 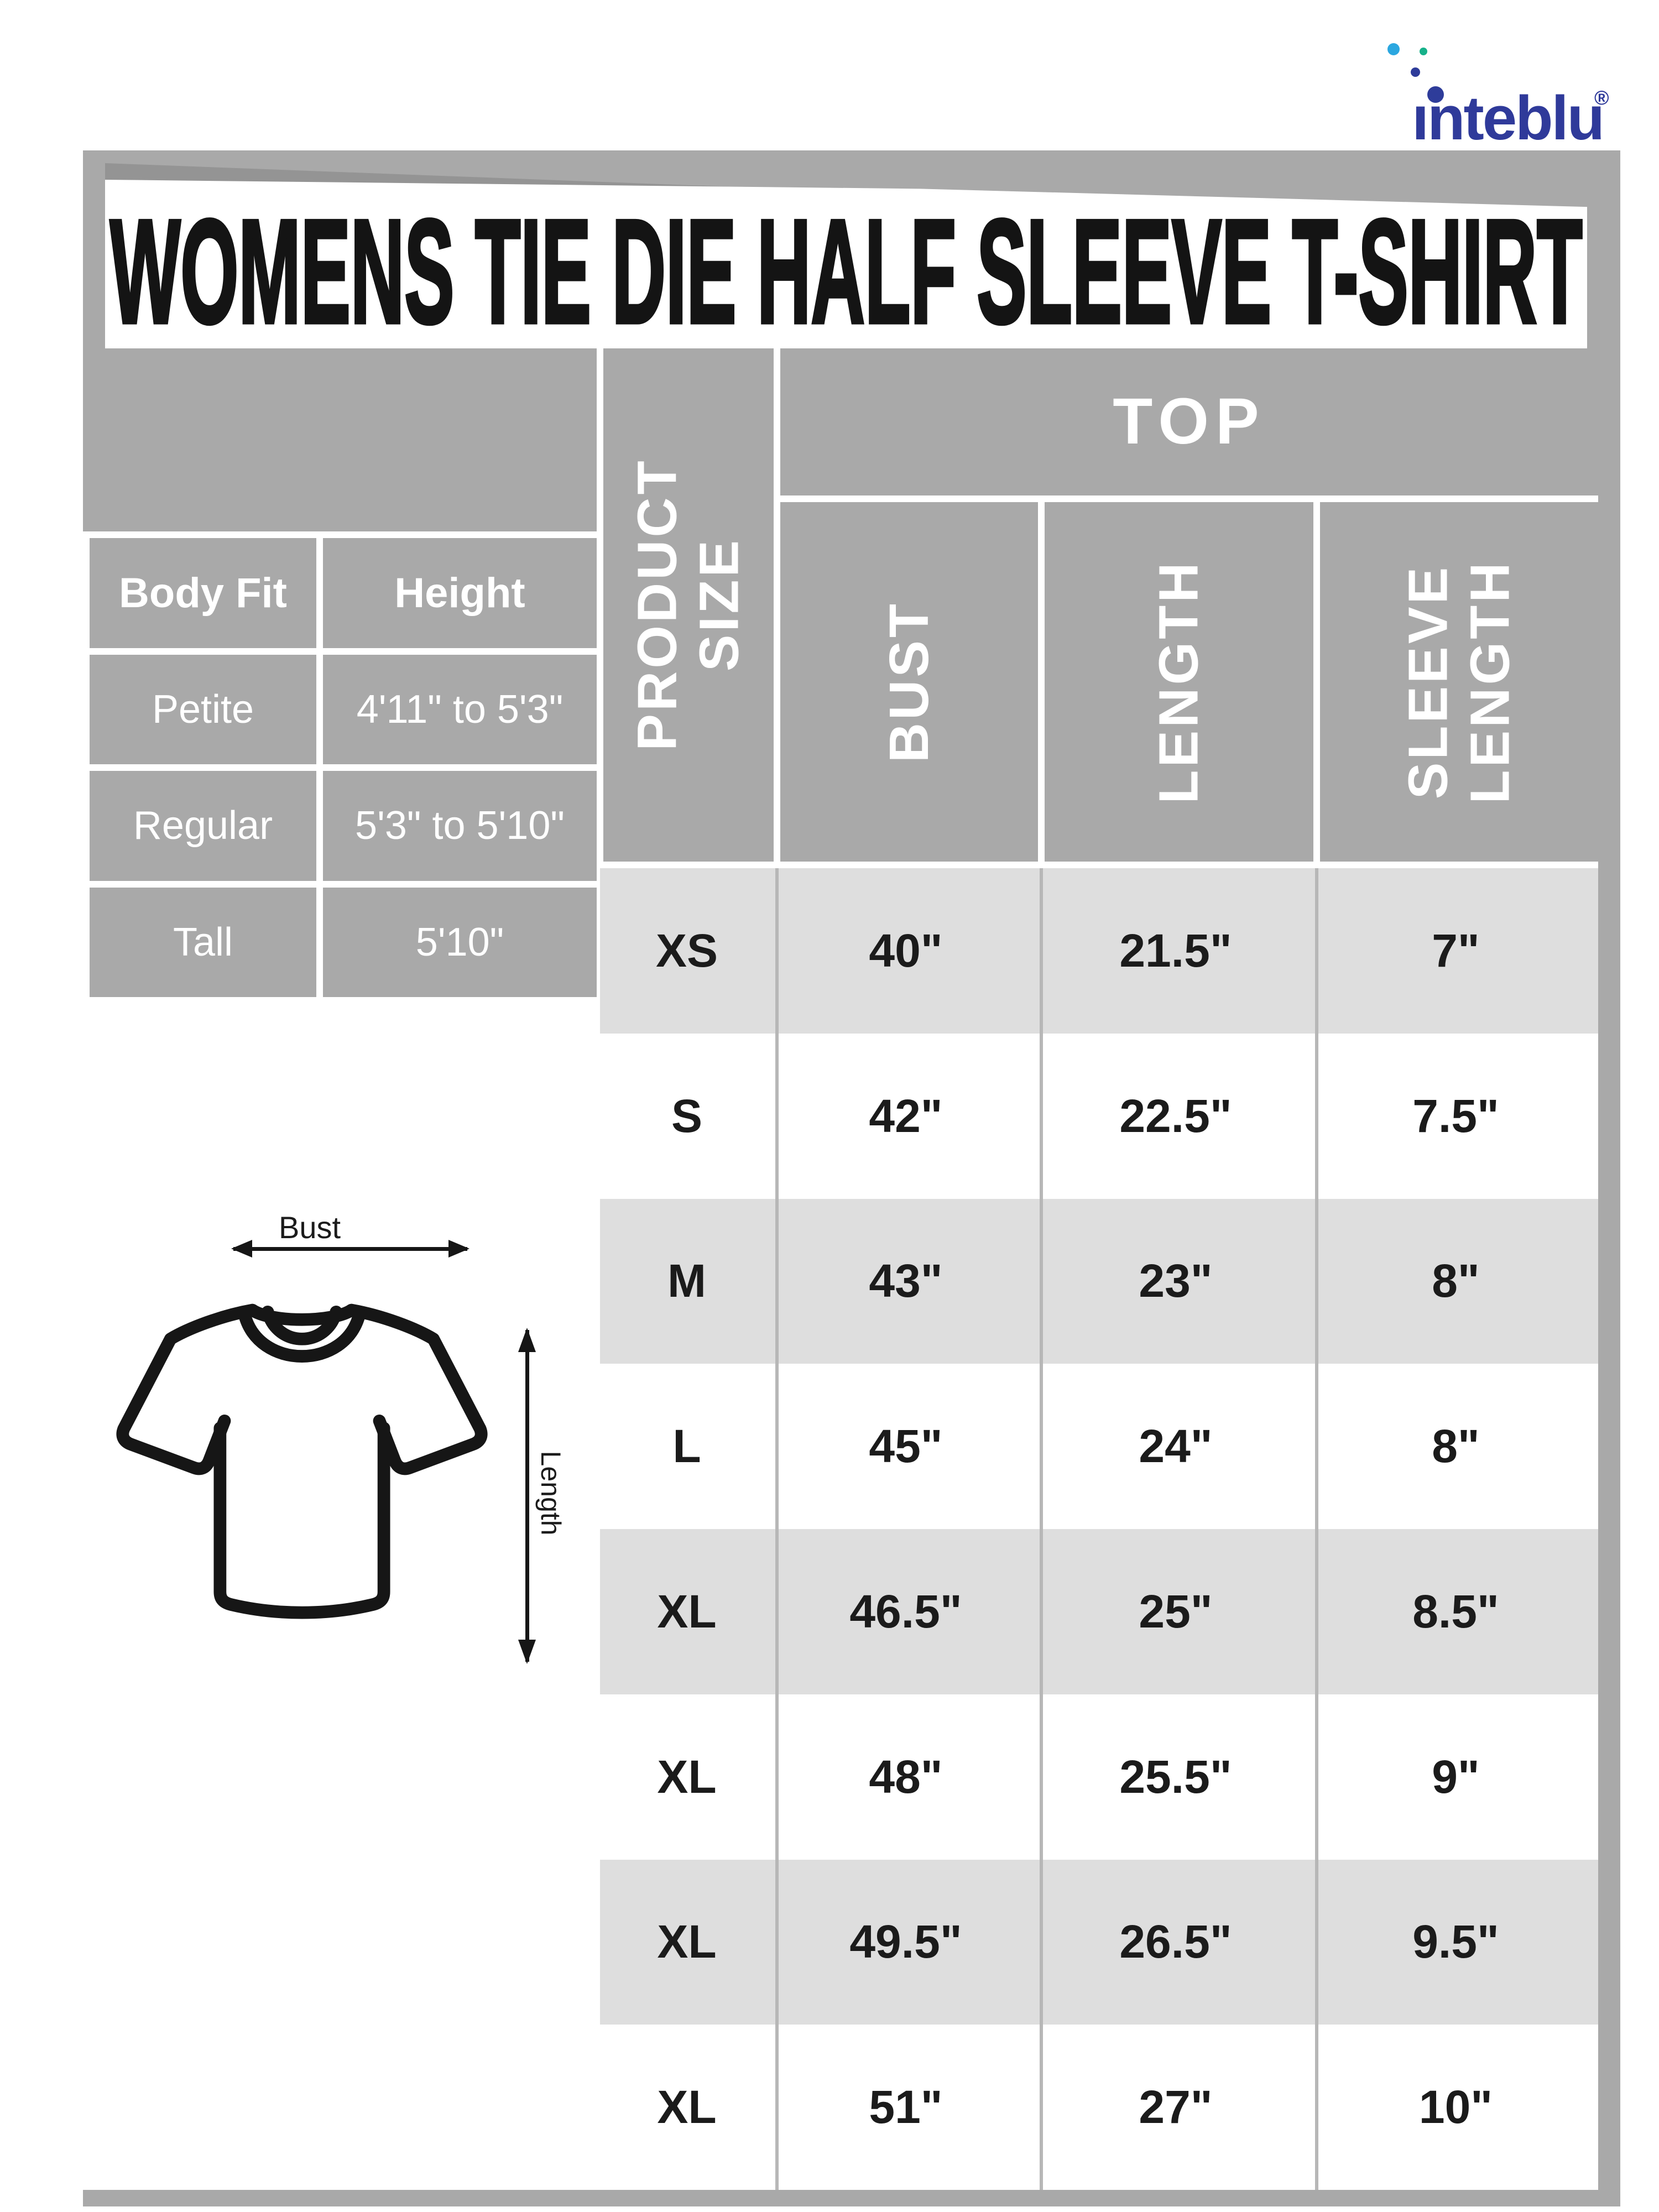 What do you see at coordinates (658, 604) in the screenshot?
I see `header-product-line1: PRODUCT` at bounding box center [658, 604].